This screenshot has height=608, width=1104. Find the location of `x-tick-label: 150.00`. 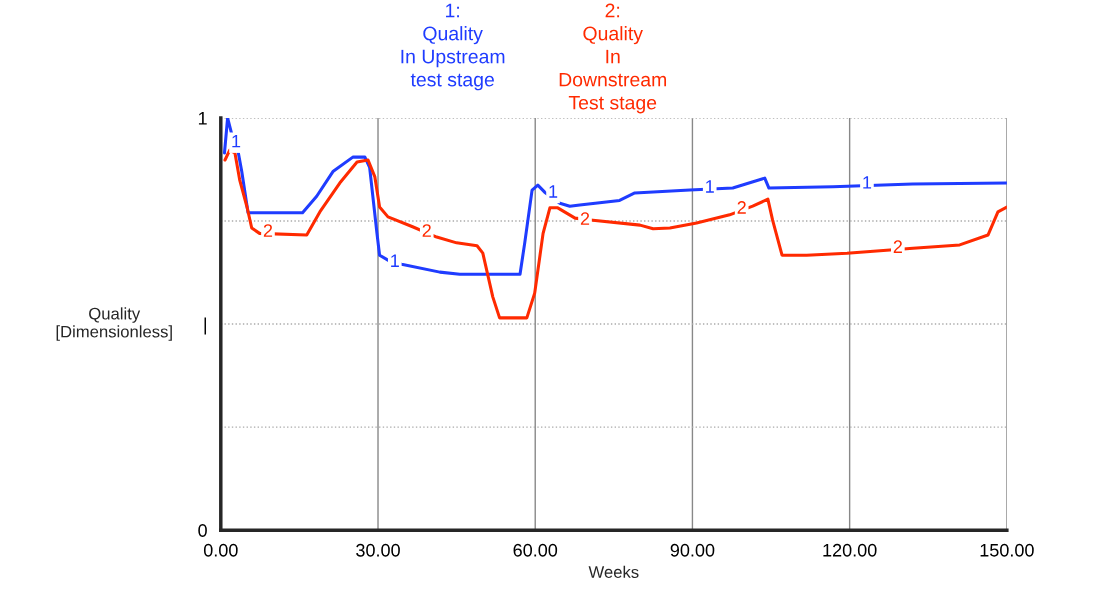

x-tick-label: 150.00 is located at coordinates (1007, 550).